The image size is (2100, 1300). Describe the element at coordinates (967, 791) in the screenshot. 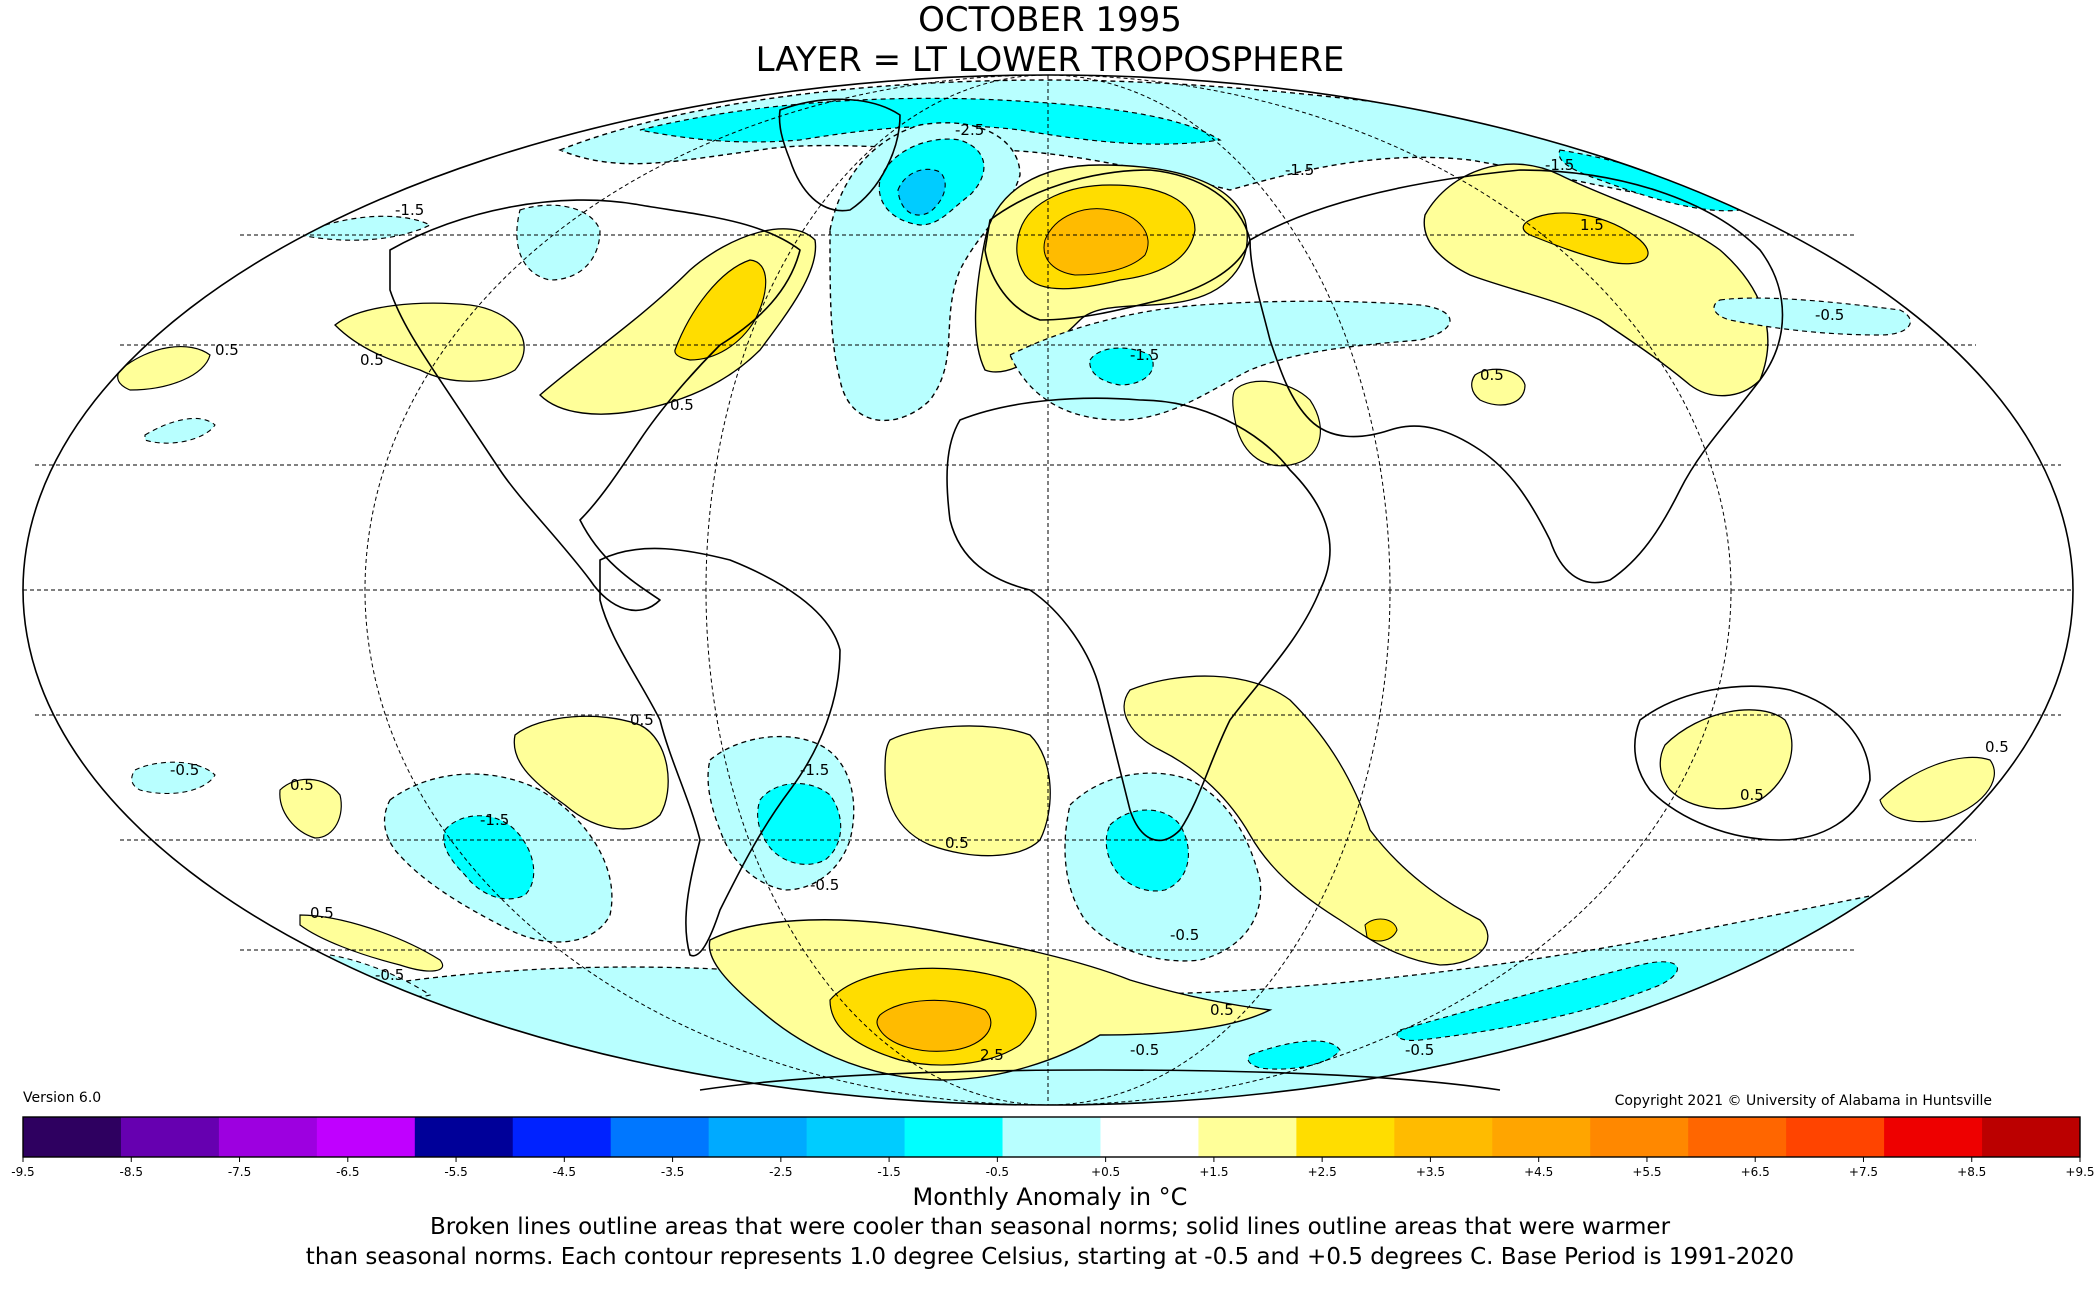

I see `south-atlantic-warm-region` at that location.